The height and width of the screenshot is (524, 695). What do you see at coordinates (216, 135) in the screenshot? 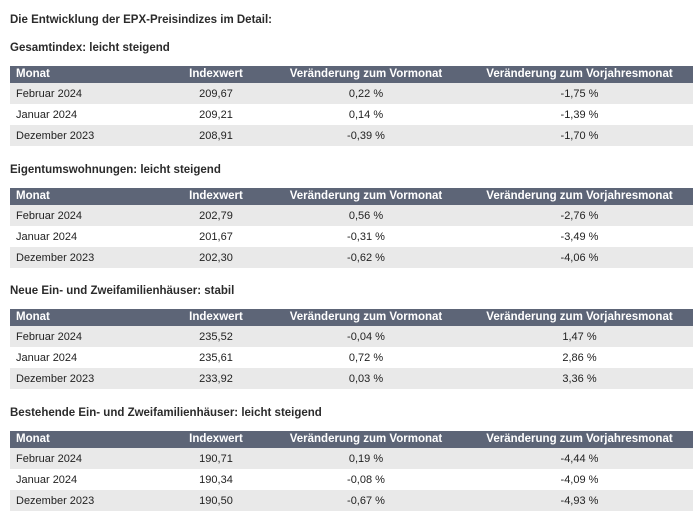
I see `cell-index: 208,91` at bounding box center [216, 135].